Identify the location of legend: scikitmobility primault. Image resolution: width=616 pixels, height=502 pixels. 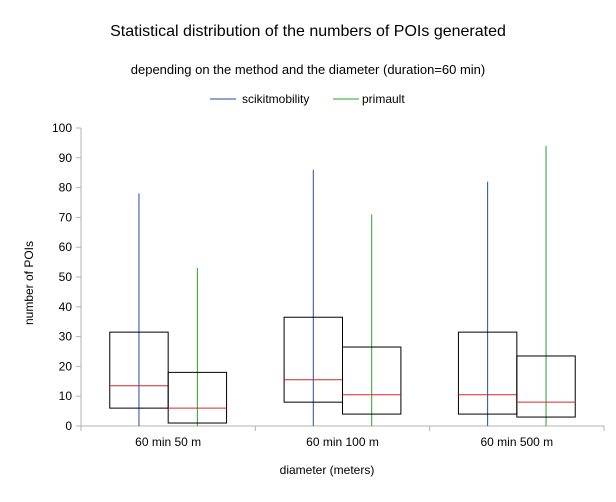
(307, 99).